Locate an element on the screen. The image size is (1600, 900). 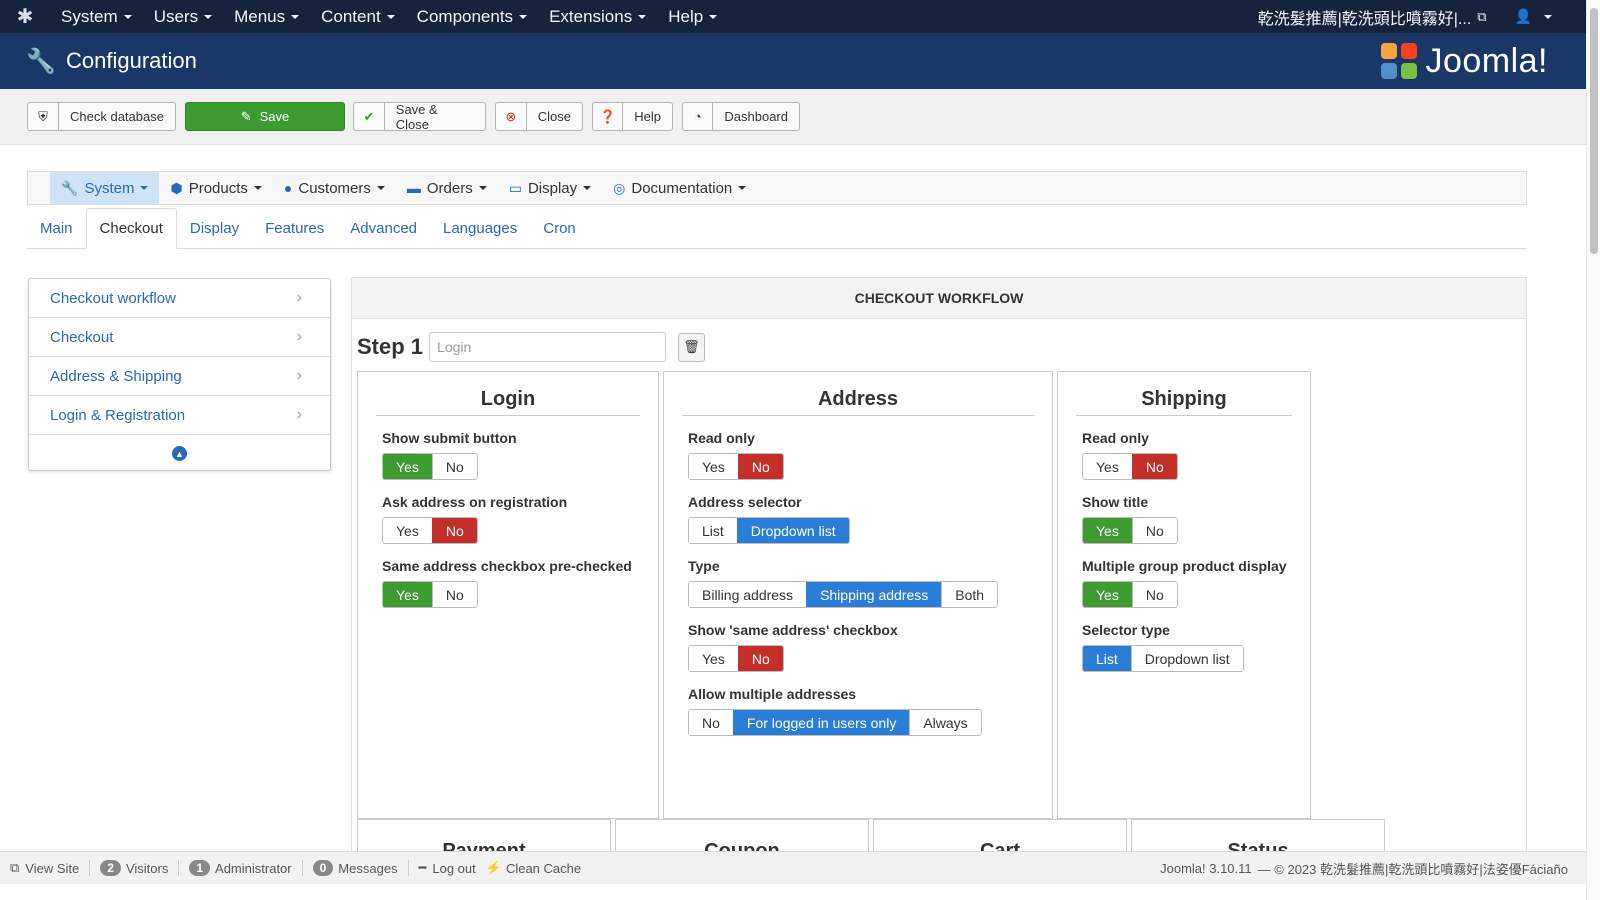
logout-link: ━ Log out is located at coordinates (447, 868).